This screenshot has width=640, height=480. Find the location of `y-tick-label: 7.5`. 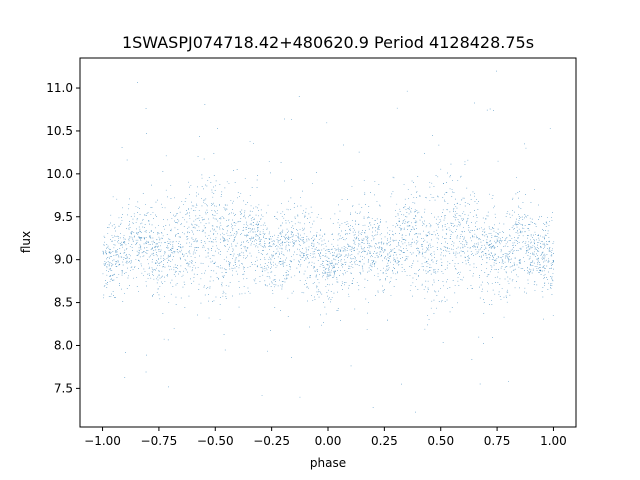

y-tick-label: 7.5 is located at coordinates (63, 388).